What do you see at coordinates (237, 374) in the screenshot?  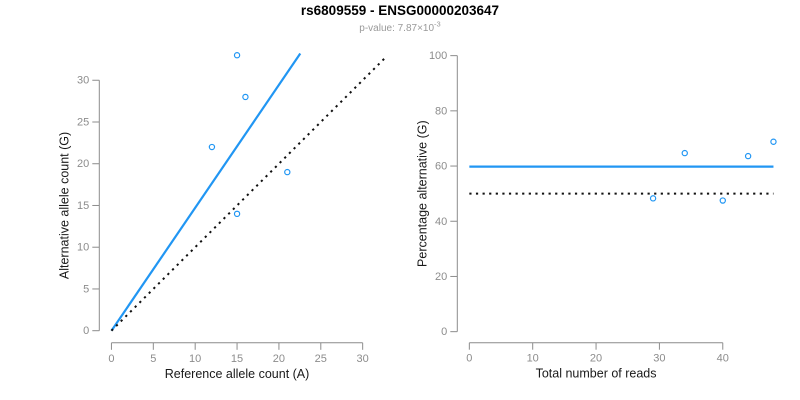 I see `x-axis-title: Reference allele count (A)` at bounding box center [237, 374].